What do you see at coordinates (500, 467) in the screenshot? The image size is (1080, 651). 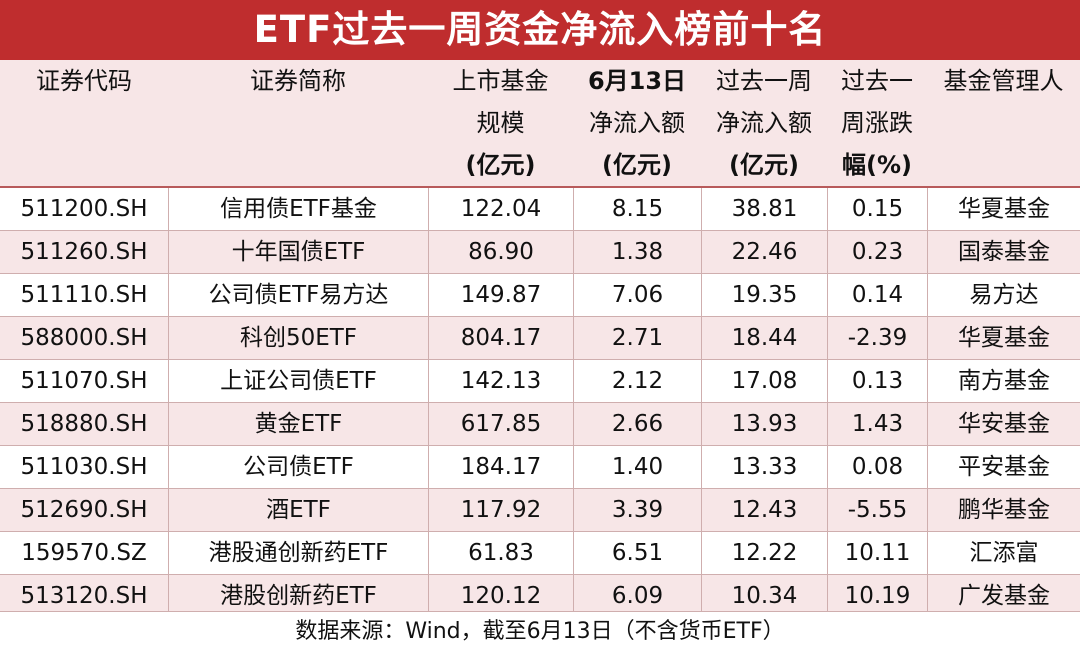 I see `cell-fund-size: 184.17` at bounding box center [500, 467].